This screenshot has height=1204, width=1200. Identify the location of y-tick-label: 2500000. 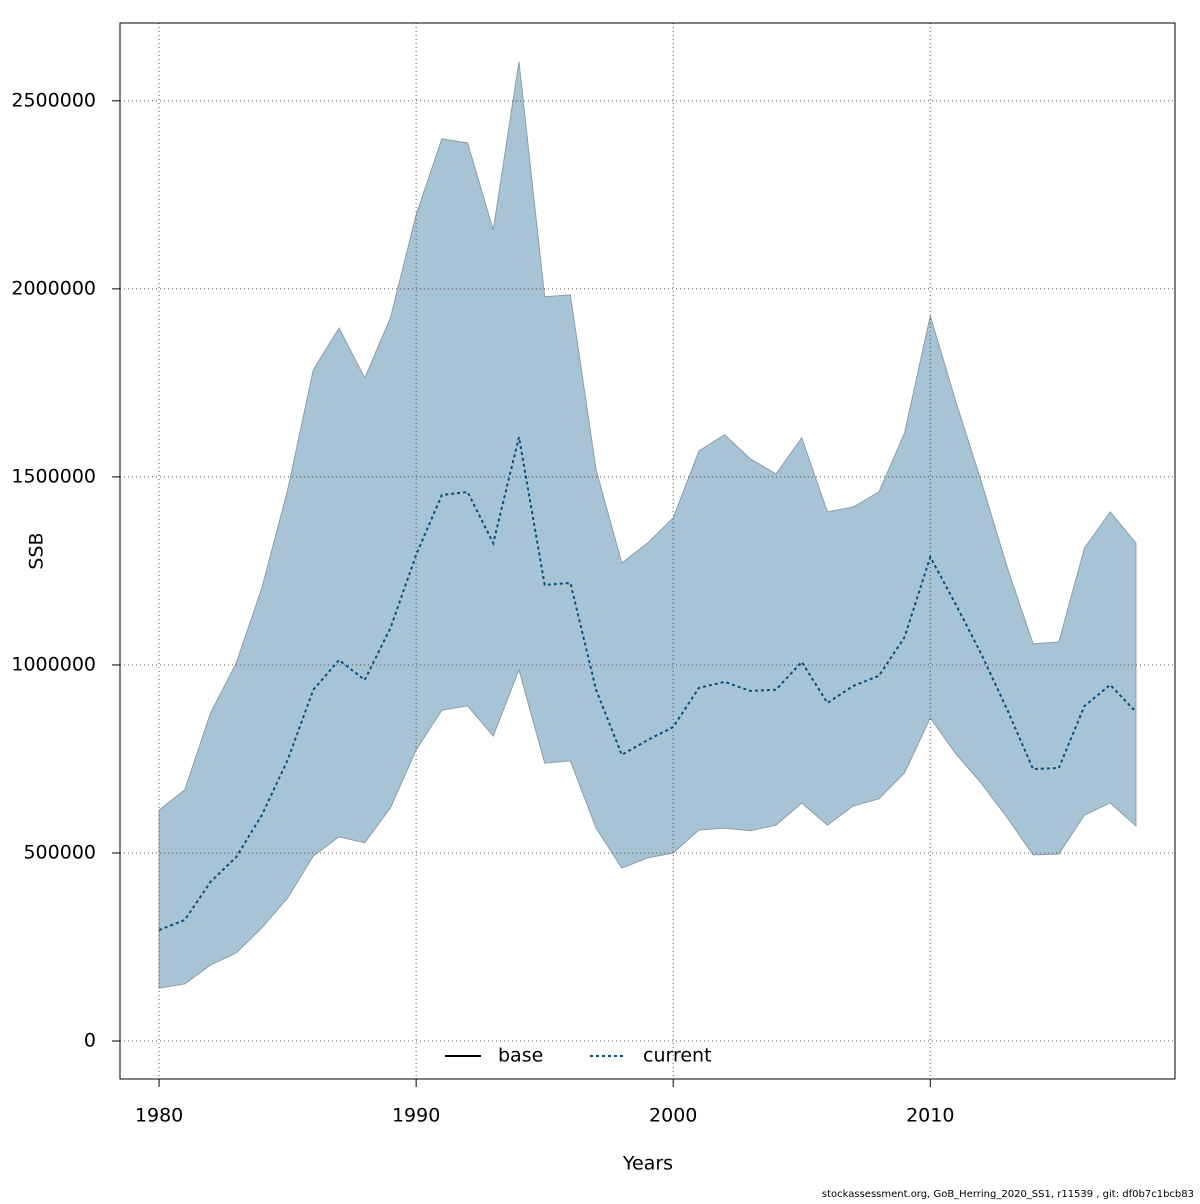
(53, 100).